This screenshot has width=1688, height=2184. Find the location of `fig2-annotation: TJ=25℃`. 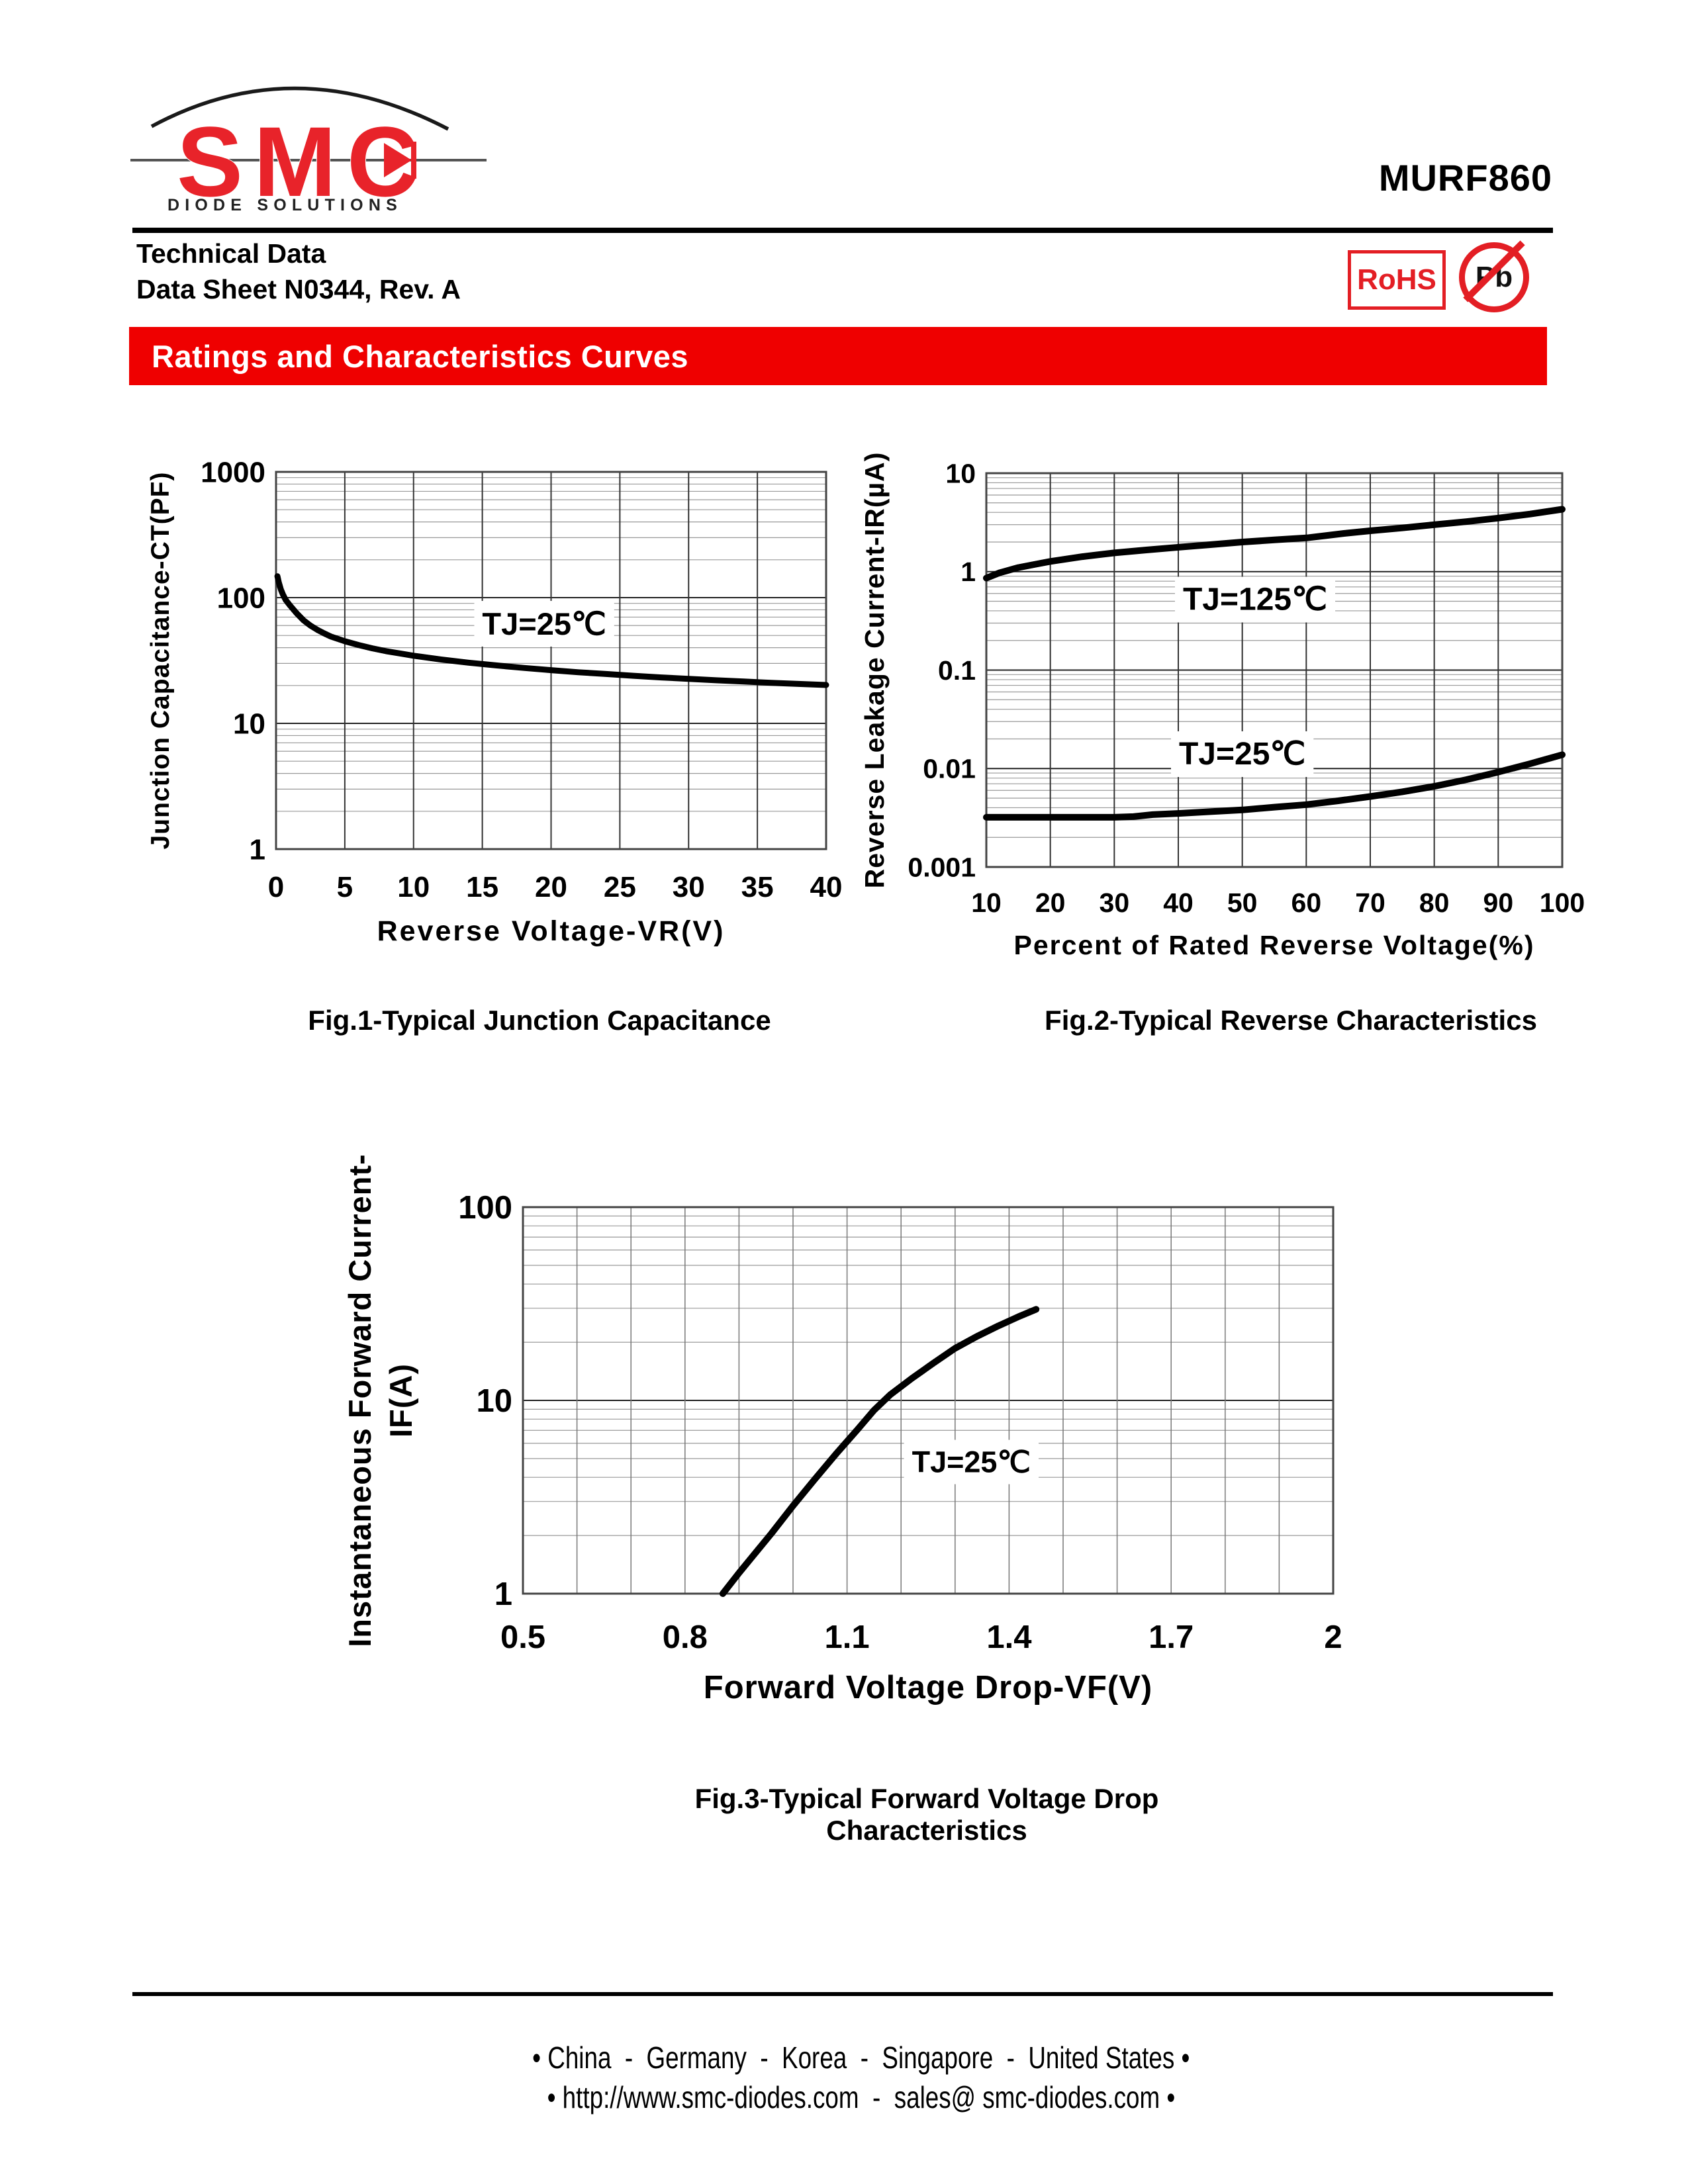

fig2-annotation: TJ=25℃ is located at coordinates (1242, 755).